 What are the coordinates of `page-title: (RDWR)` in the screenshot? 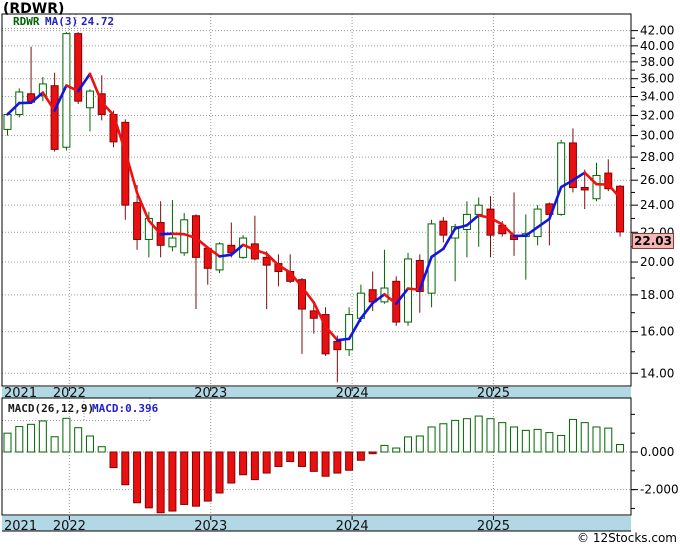 It's located at (34, 9).